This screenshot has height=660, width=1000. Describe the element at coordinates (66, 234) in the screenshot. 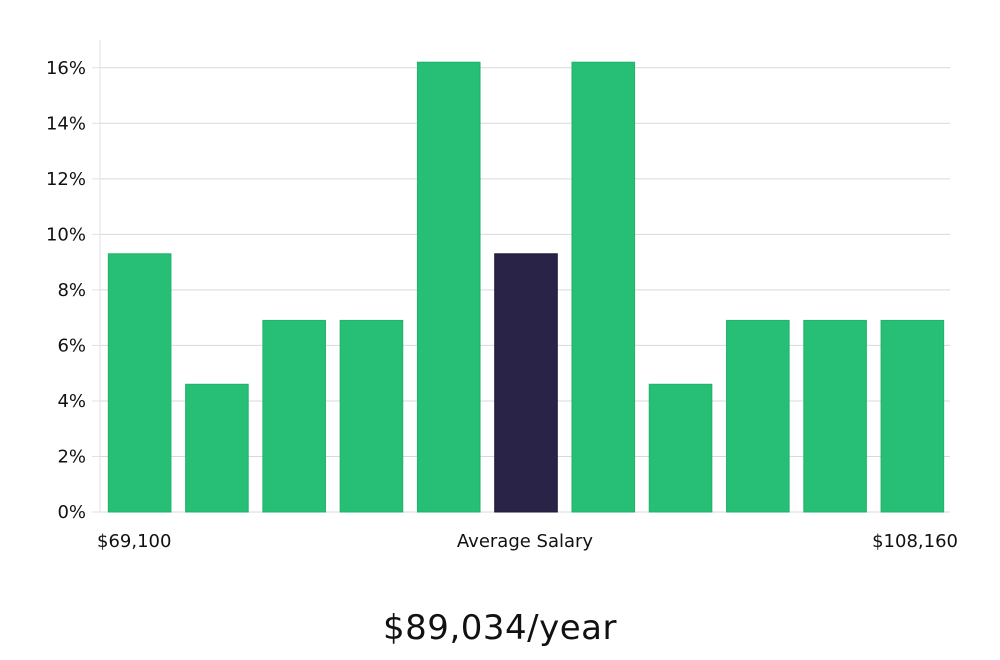

I see `y-tick-label: 10%` at that location.